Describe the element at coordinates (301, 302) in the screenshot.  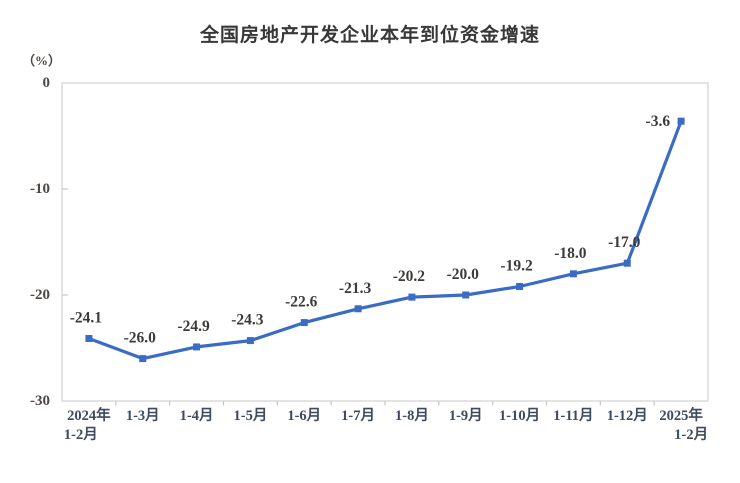
I see `data-label: -22.6` at that location.